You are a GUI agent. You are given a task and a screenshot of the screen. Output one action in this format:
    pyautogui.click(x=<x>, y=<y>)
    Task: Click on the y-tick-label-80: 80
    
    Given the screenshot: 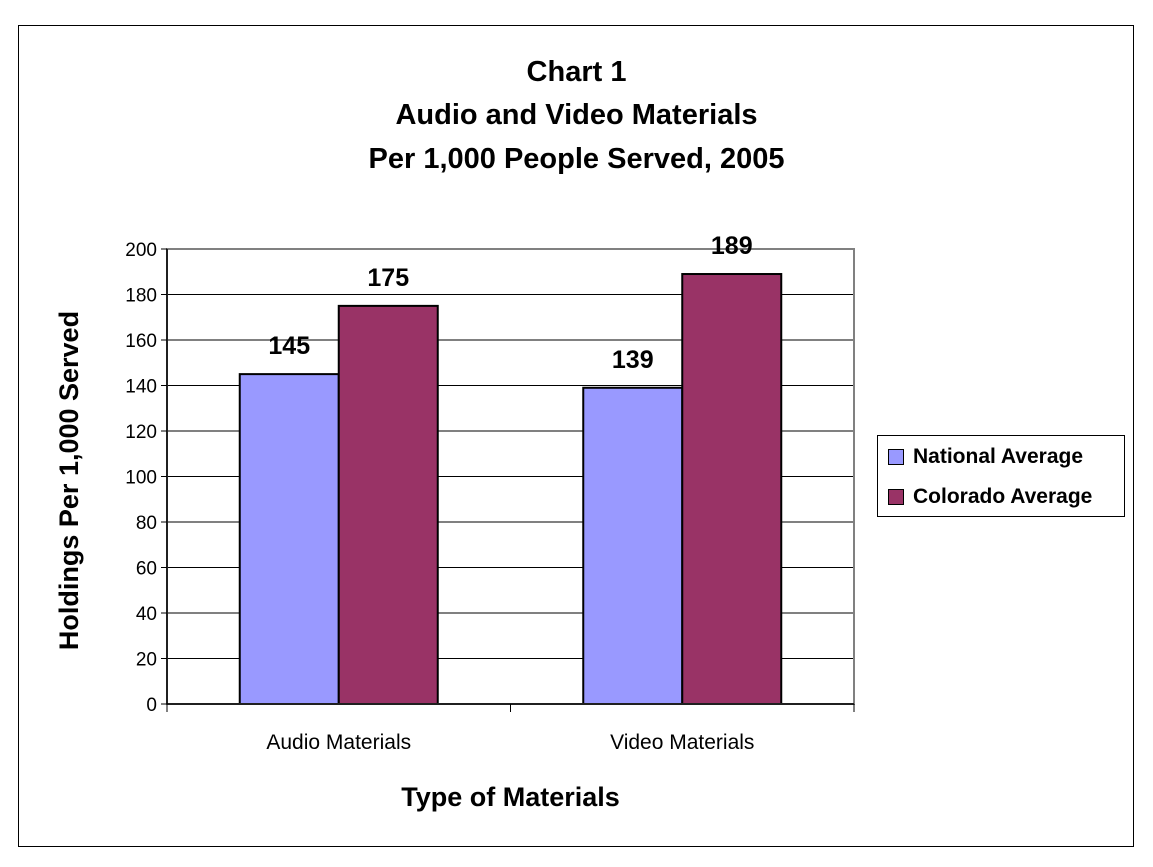 What is the action you would take?
    pyautogui.click(x=146, y=523)
    